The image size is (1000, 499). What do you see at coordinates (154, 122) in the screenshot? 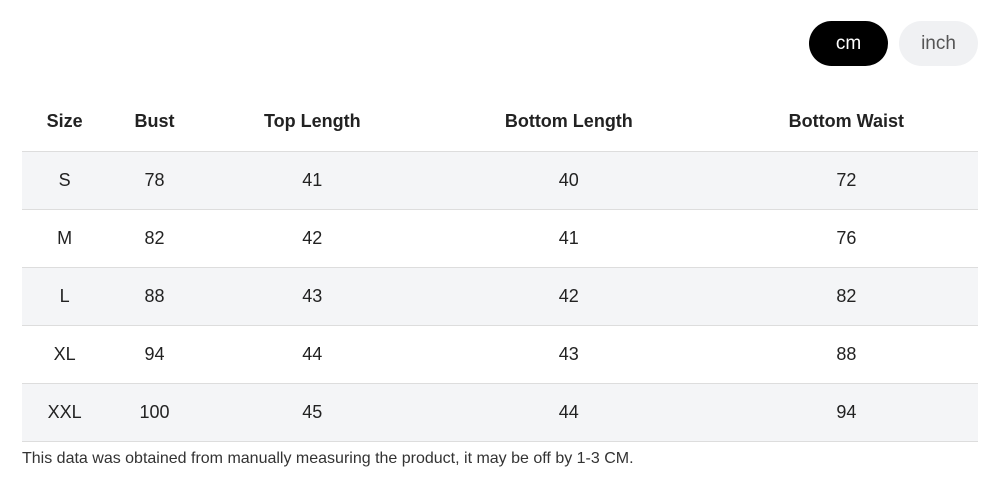
I see `column-header: Bust` at bounding box center [154, 122].